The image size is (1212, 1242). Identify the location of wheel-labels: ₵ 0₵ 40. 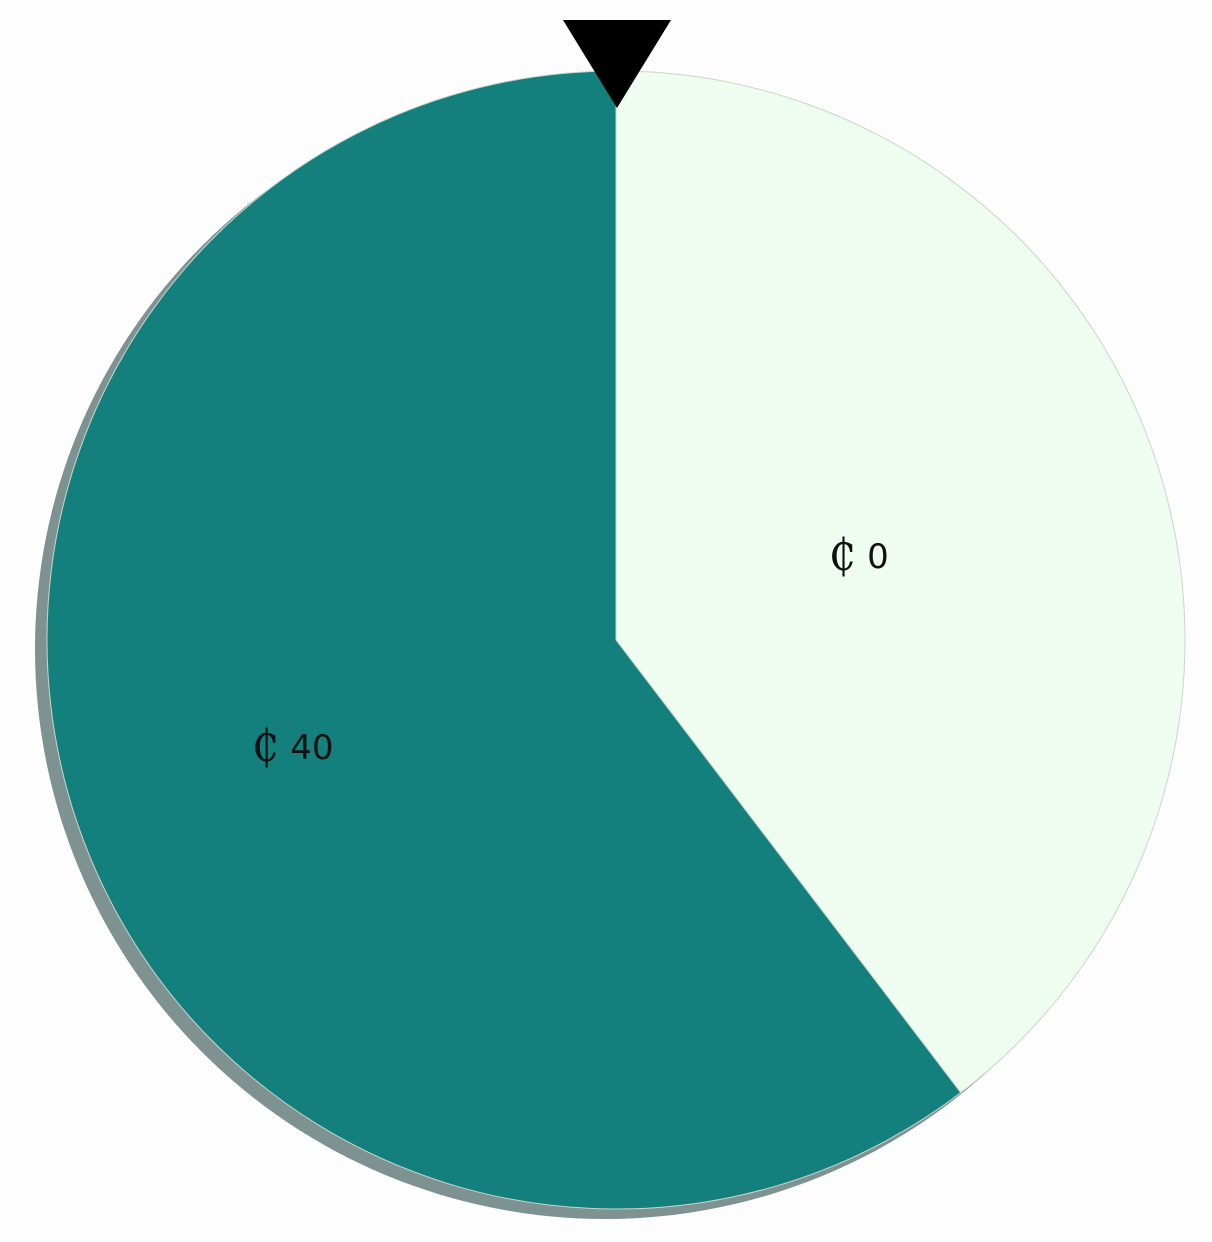
(569, 651).